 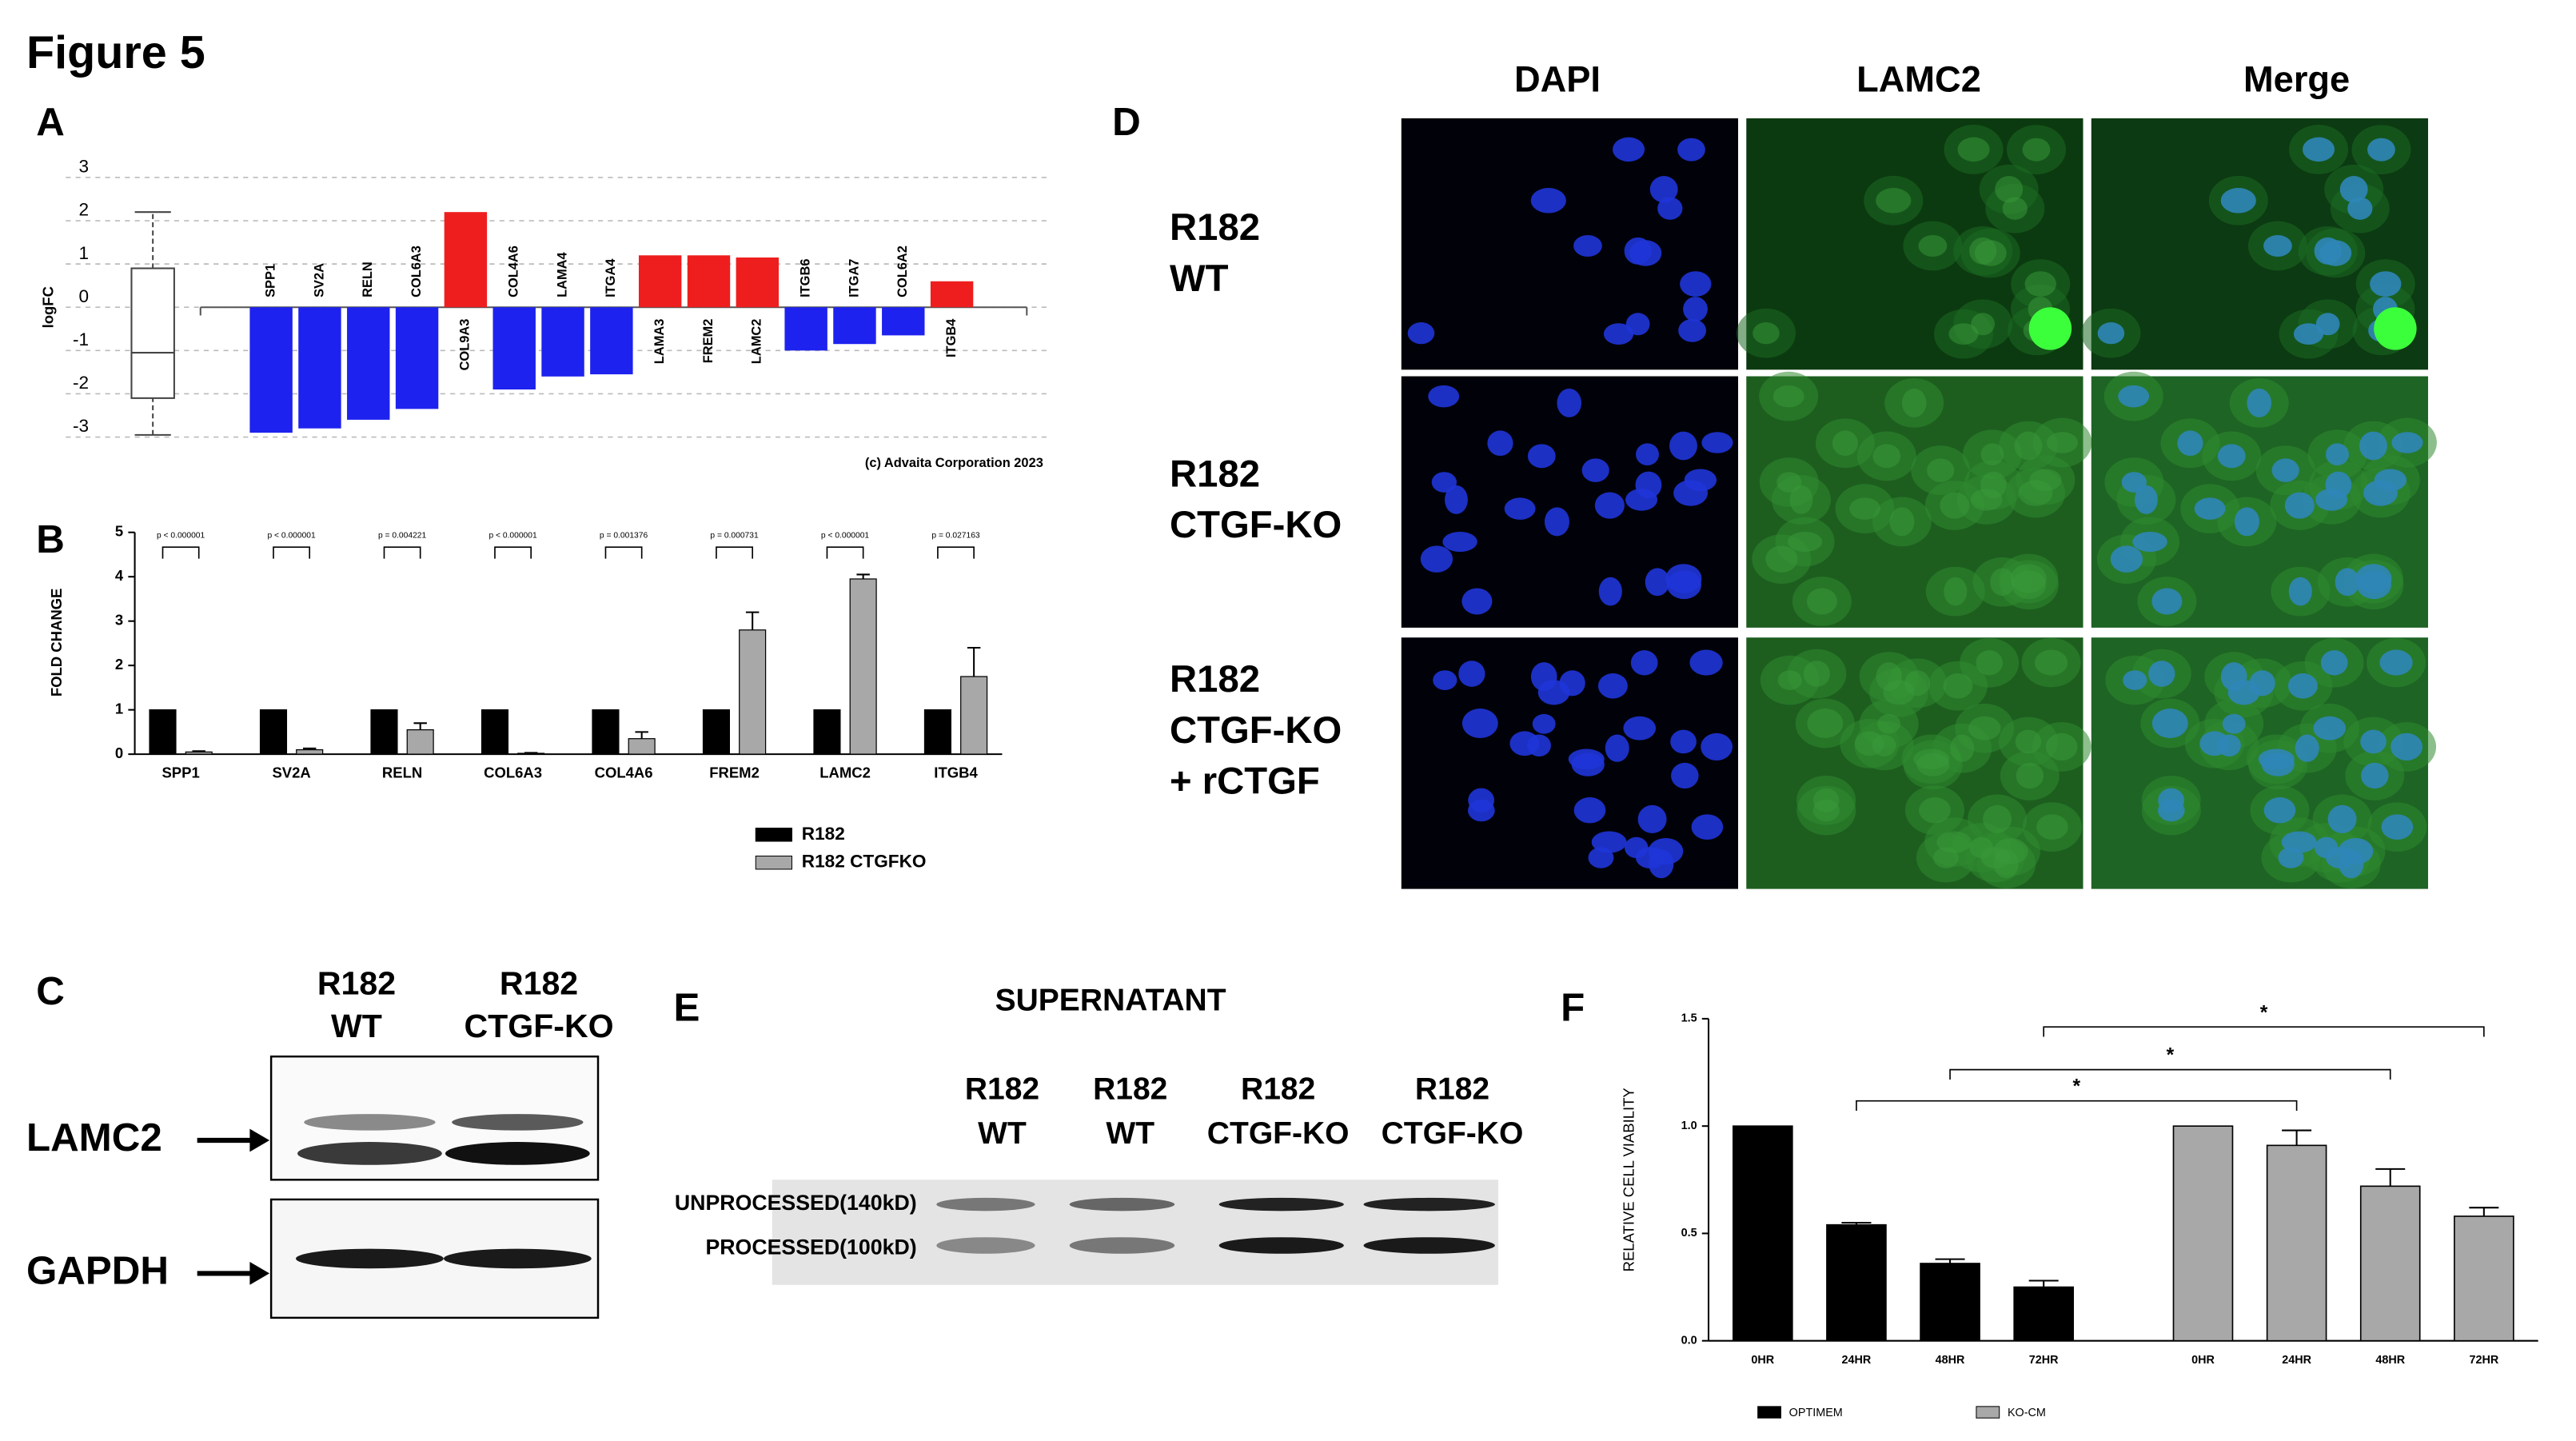 I want to click on row-label: WT, so click(x=1199, y=278).